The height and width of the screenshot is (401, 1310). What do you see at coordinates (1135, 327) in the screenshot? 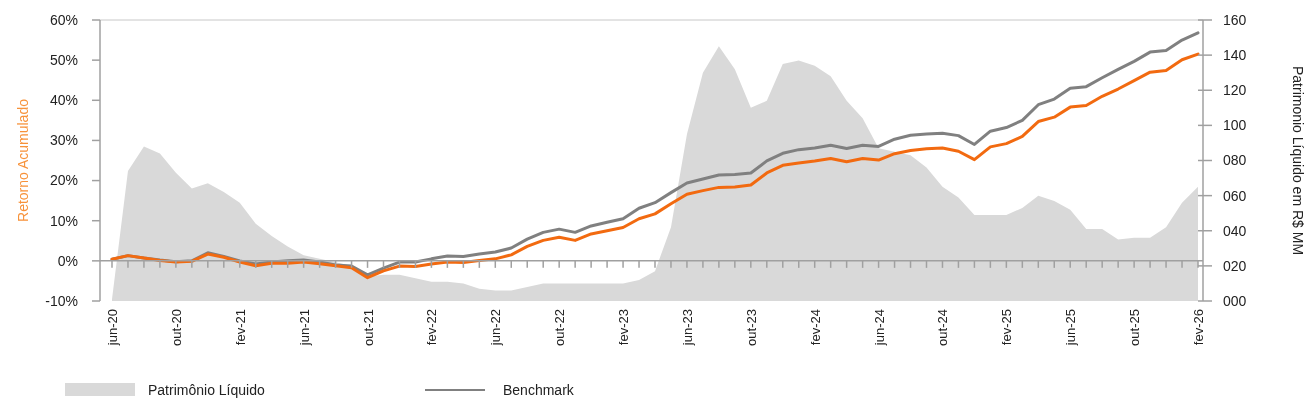
I see `x-tick-label: out-25` at bounding box center [1135, 327].